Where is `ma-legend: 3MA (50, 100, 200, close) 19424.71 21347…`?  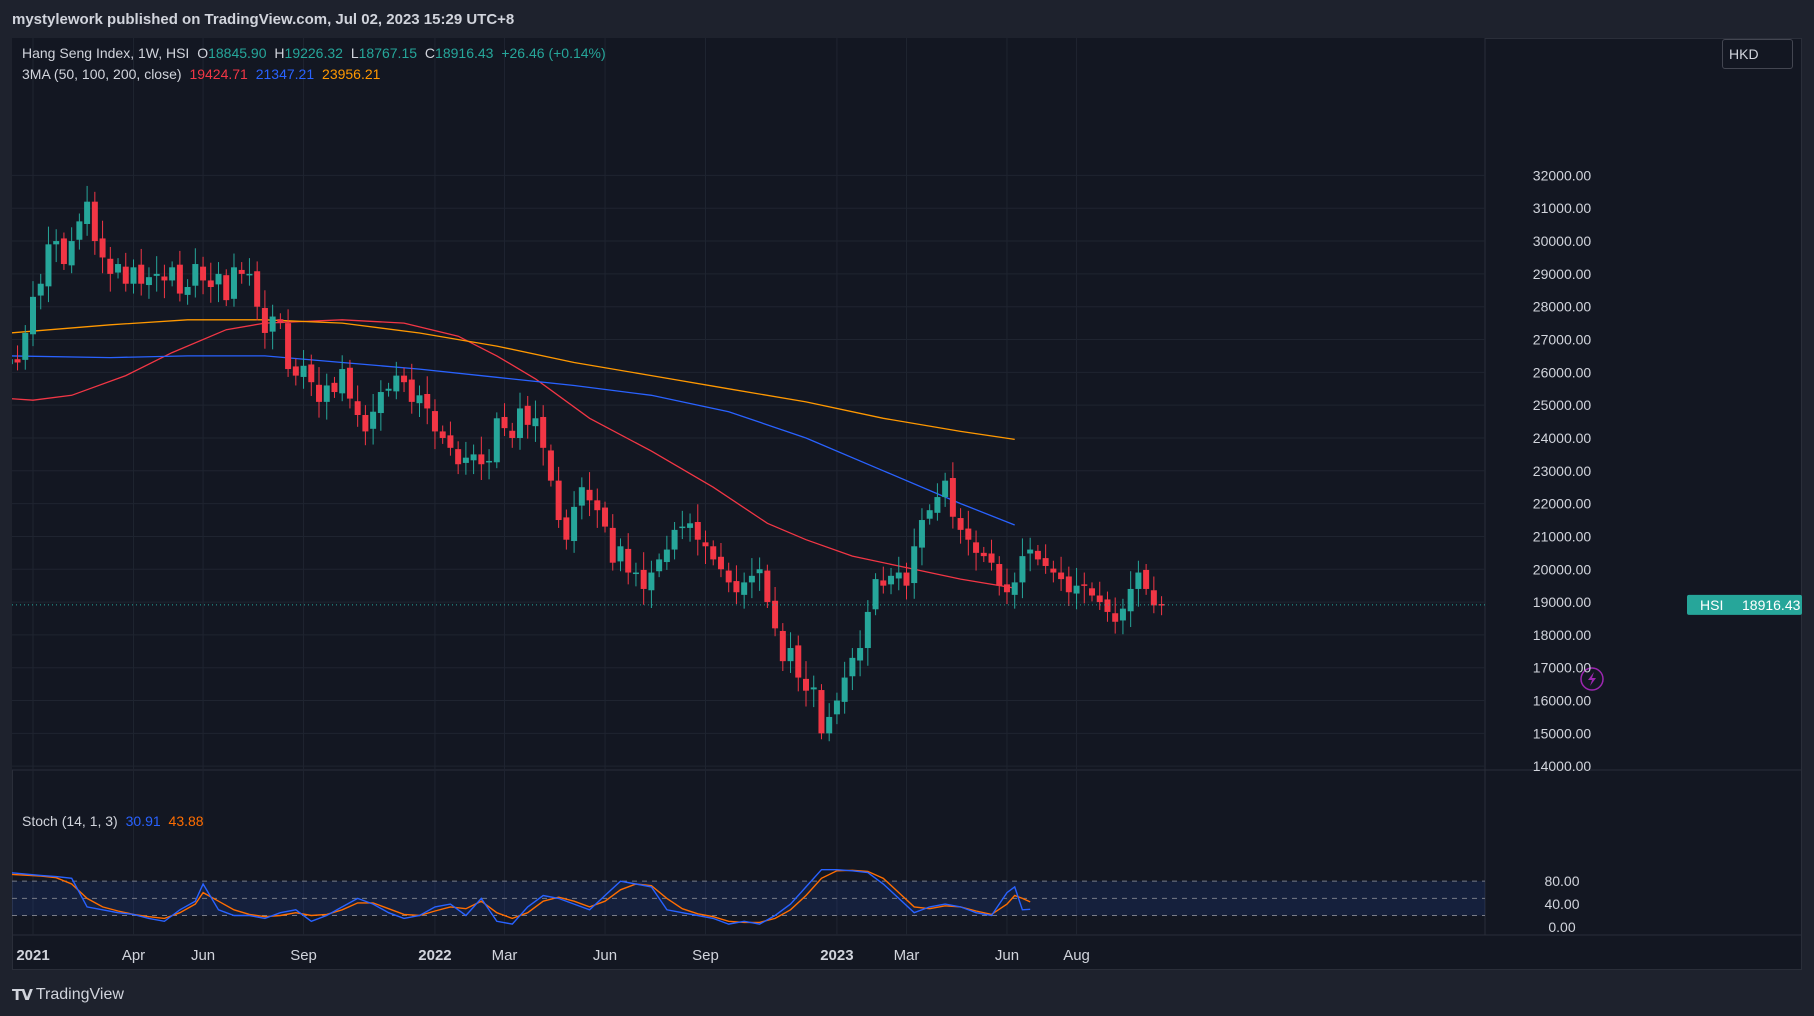 ma-legend: 3MA (50, 100, 200, close) 19424.71 21347… is located at coordinates (203, 74).